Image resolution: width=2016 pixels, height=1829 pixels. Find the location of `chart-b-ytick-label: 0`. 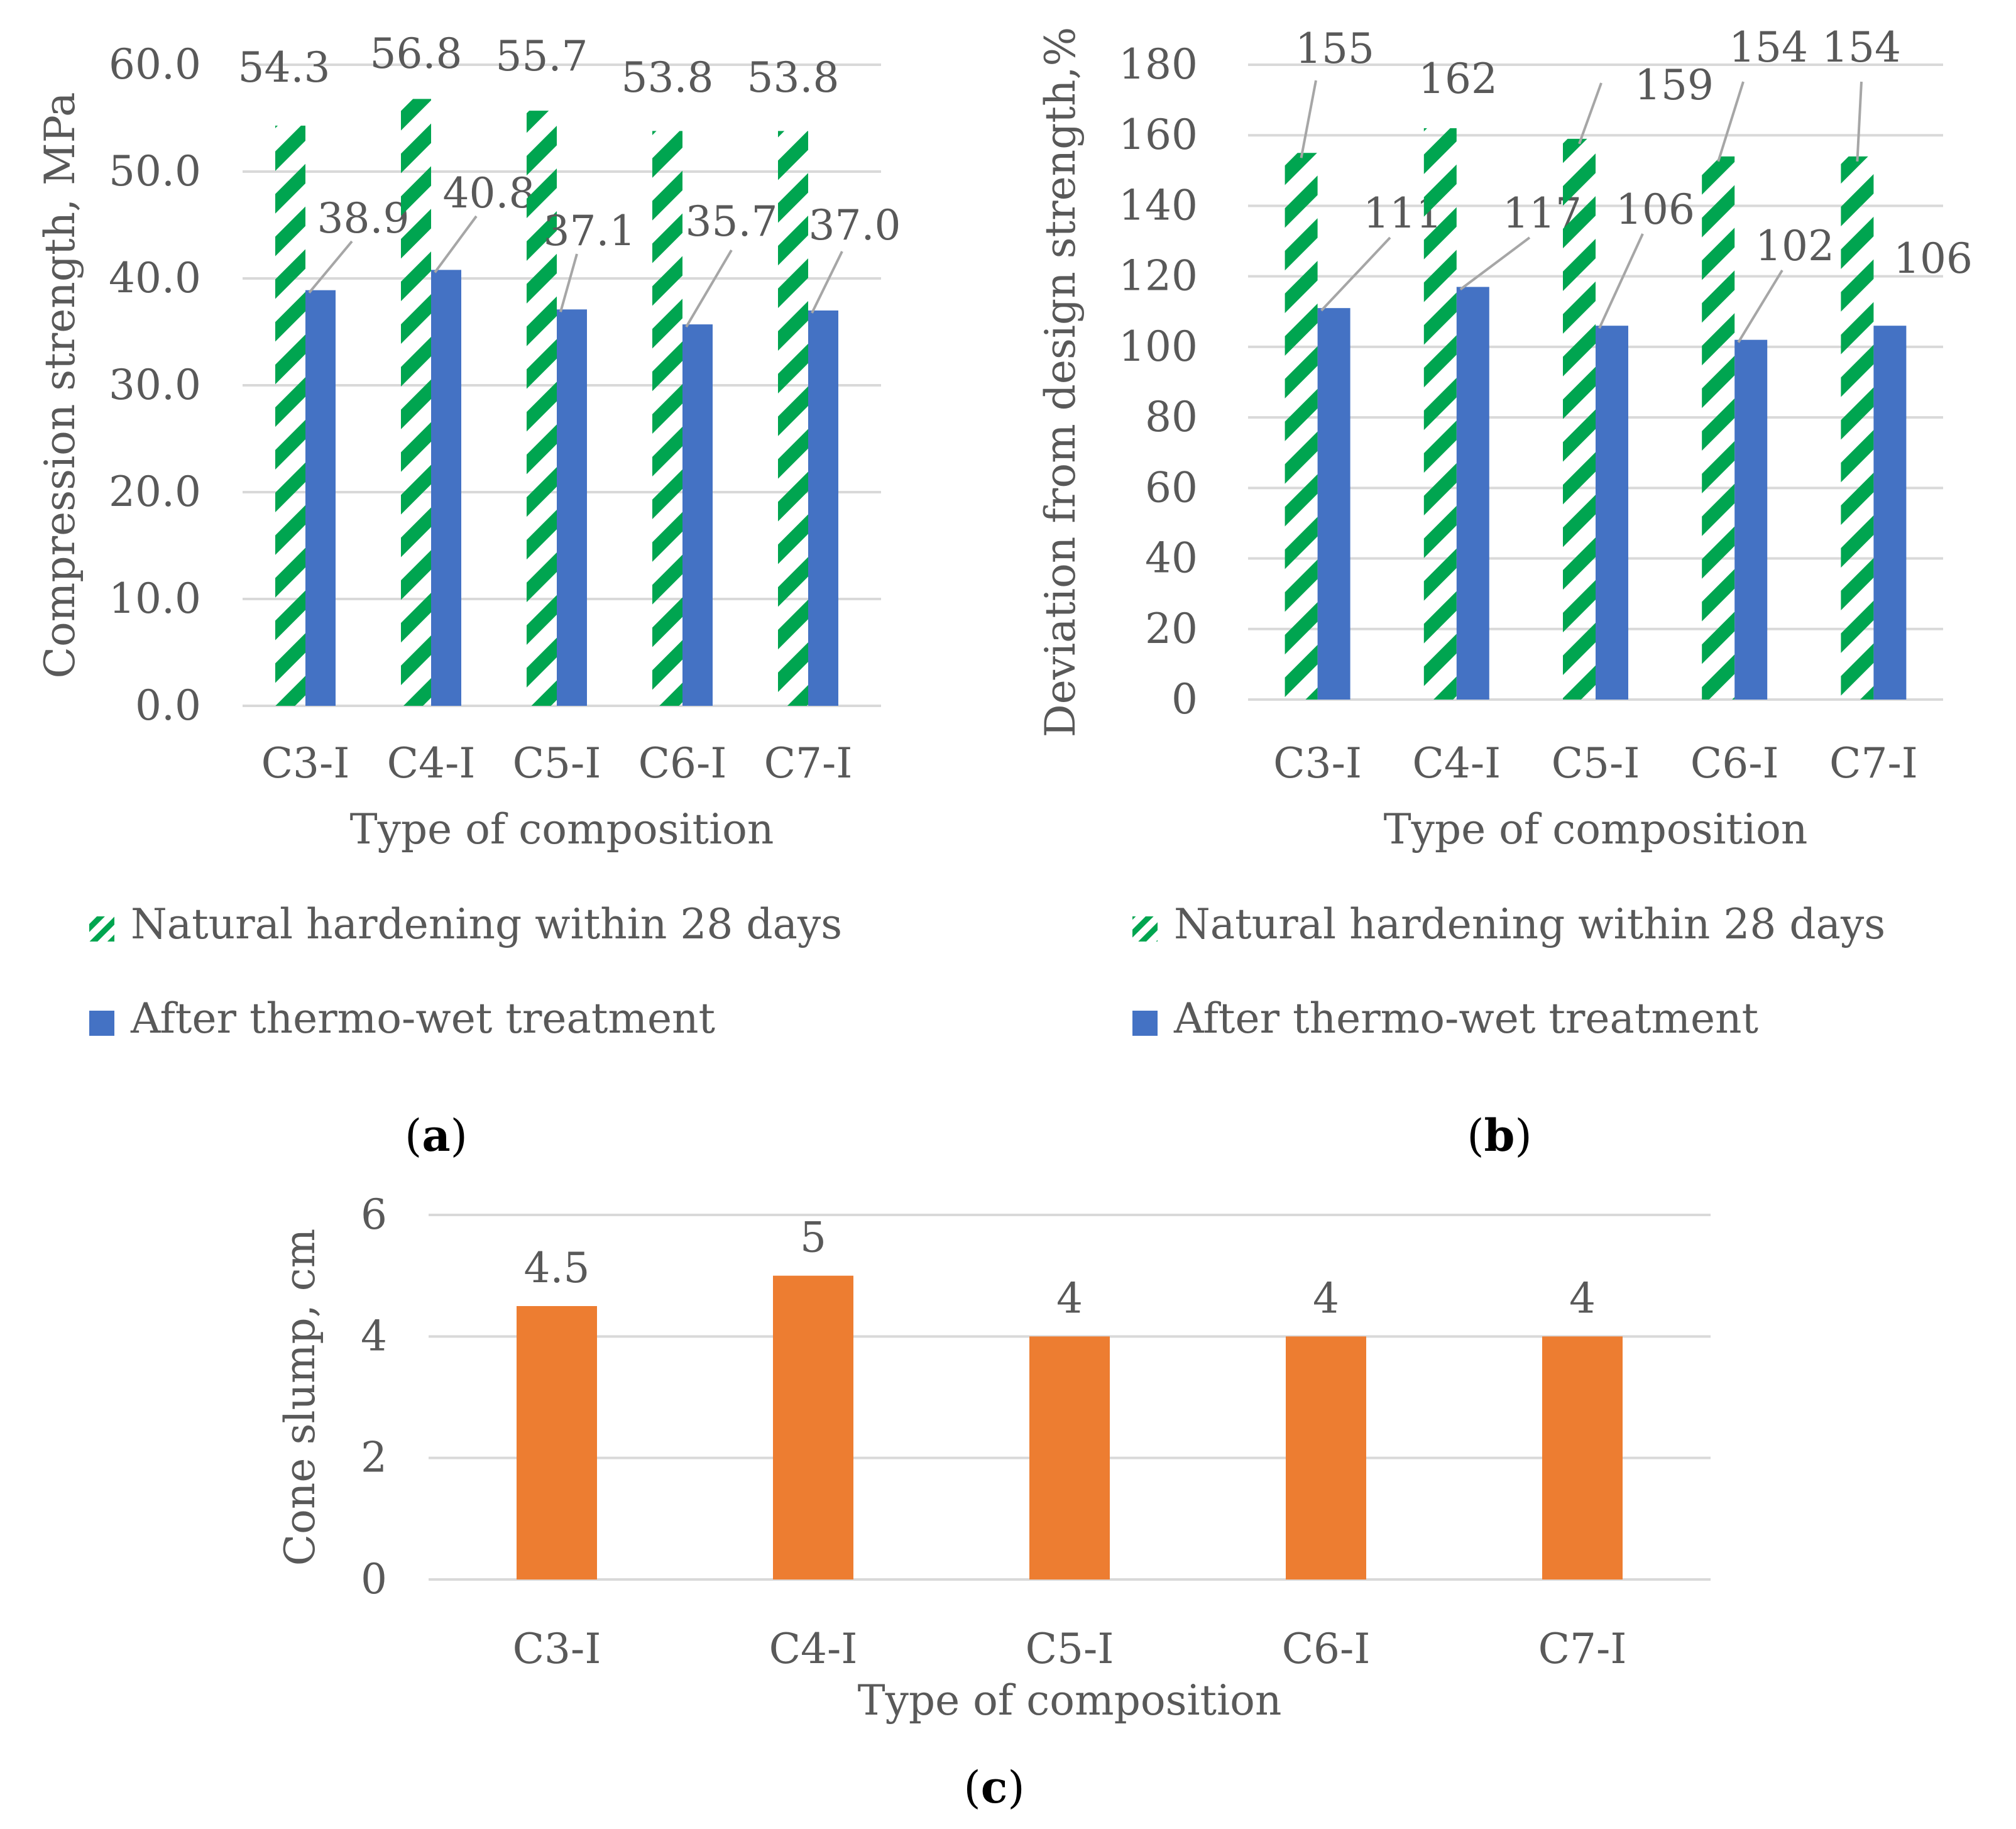

chart-b-ytick-label: 0 is located at coordinates (1184, 699).